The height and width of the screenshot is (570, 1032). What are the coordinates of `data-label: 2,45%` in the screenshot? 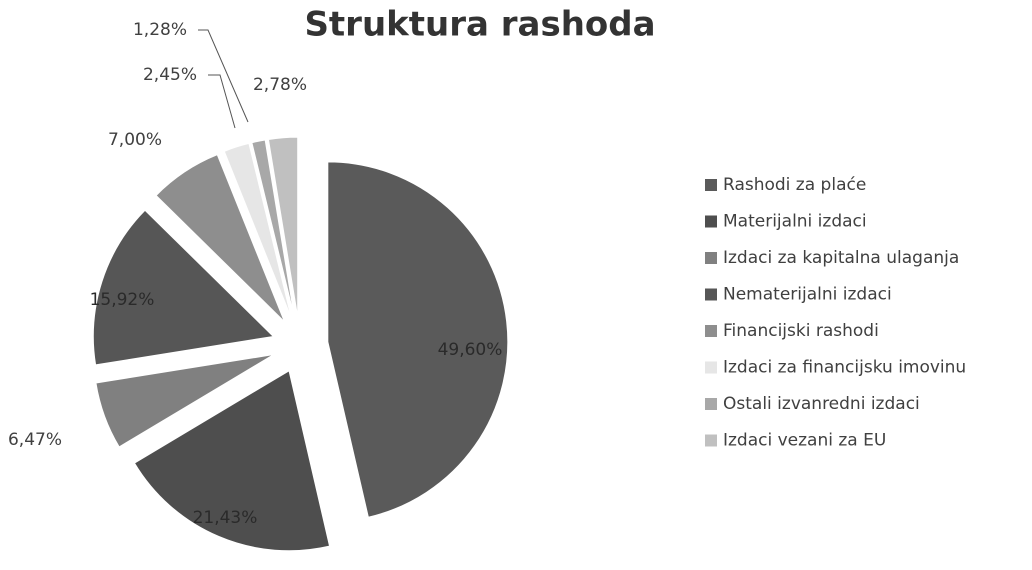 It's located at (170, 75).